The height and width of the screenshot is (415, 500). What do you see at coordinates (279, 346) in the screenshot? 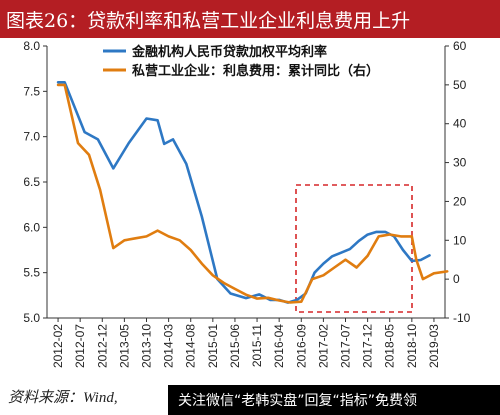
I see `x-tick-label: 2016-04` at bounding box center [279, 346].